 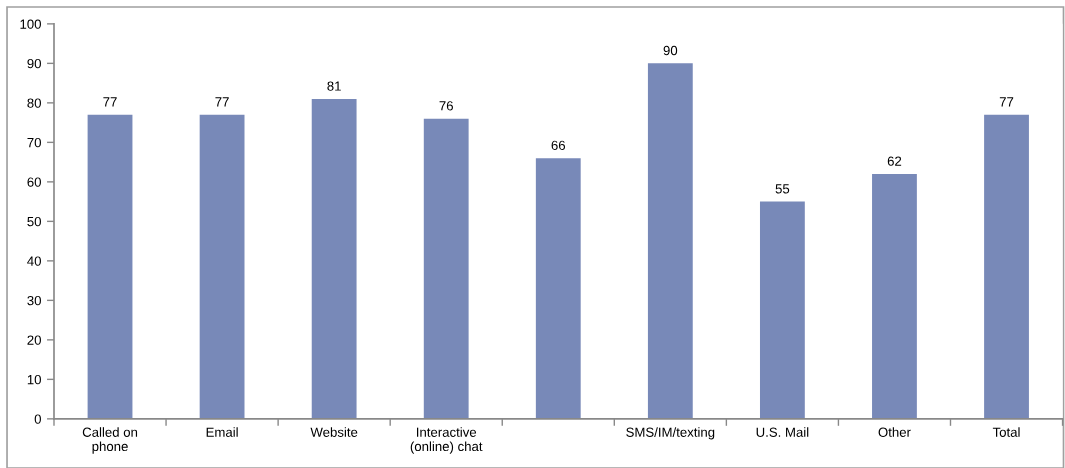 What do you see at coordinates (446, 106) in the screenshot?
I see `data-label: 76` at bounding box center [446, 106].